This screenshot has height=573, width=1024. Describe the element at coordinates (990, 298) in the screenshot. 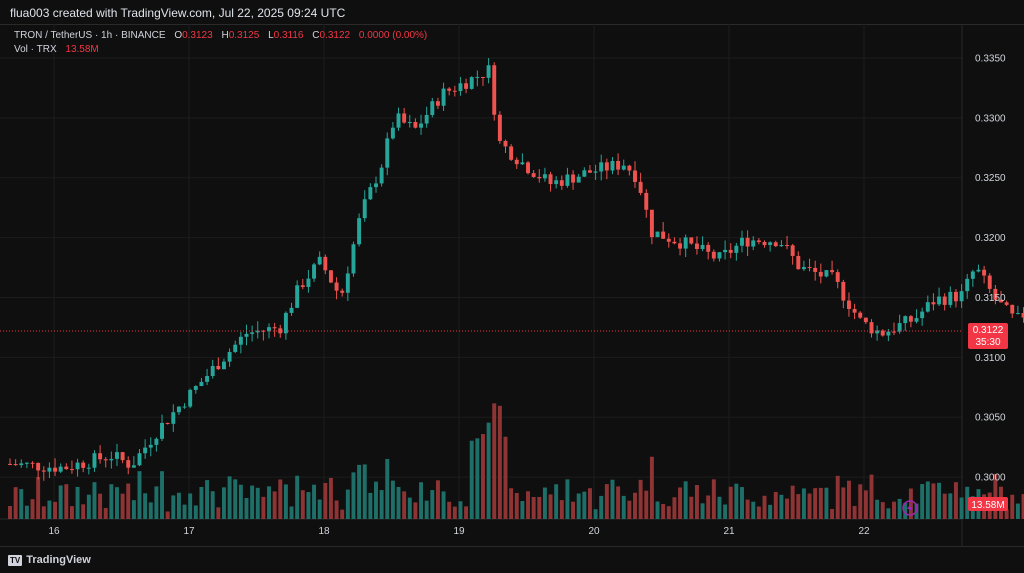

I see `price-tick-label: 0.3150` at that location.